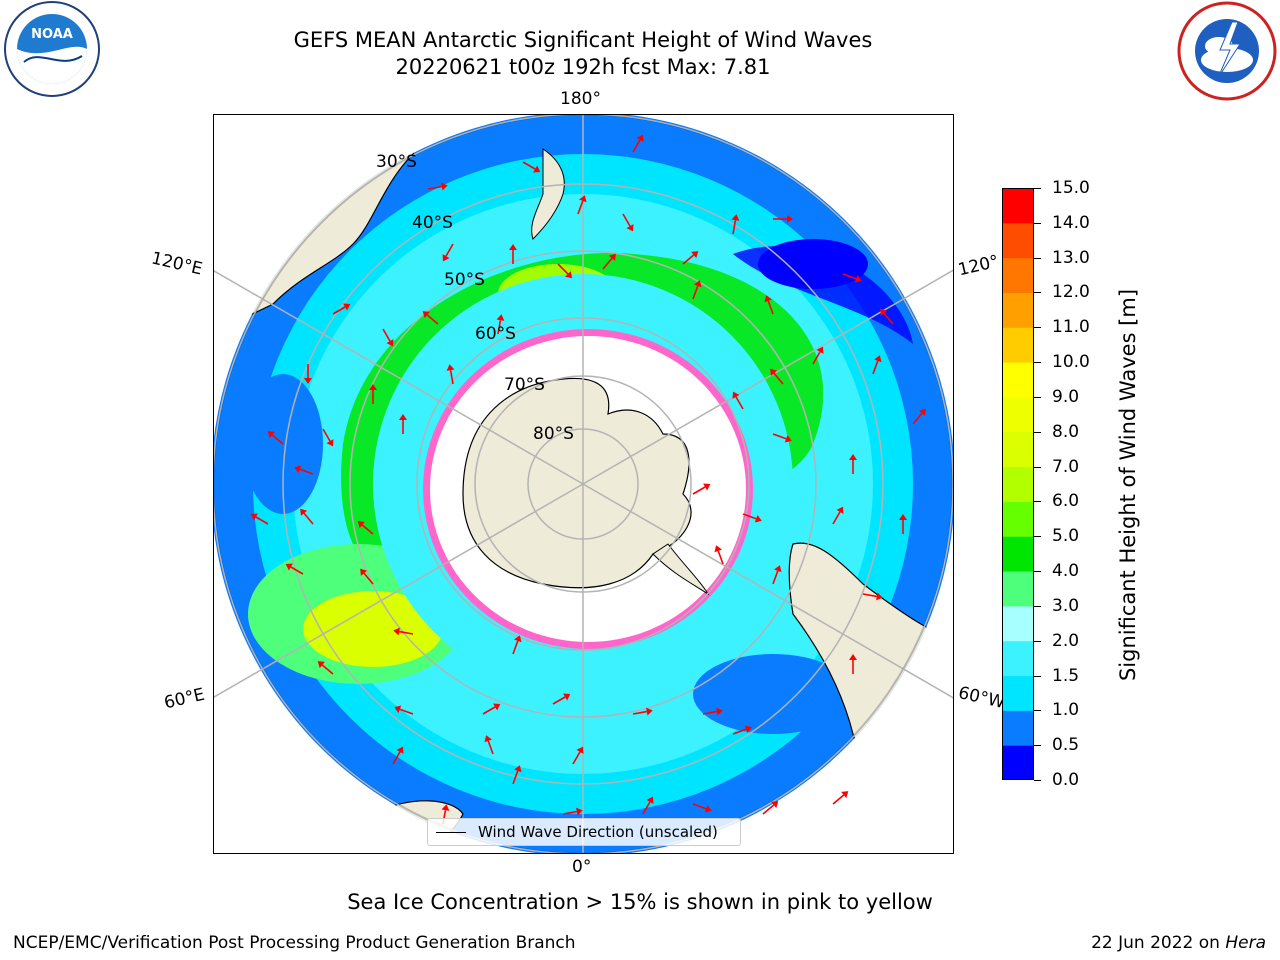  I want to click on colorbar-tick-label: 2.0, so click(1066, 640).